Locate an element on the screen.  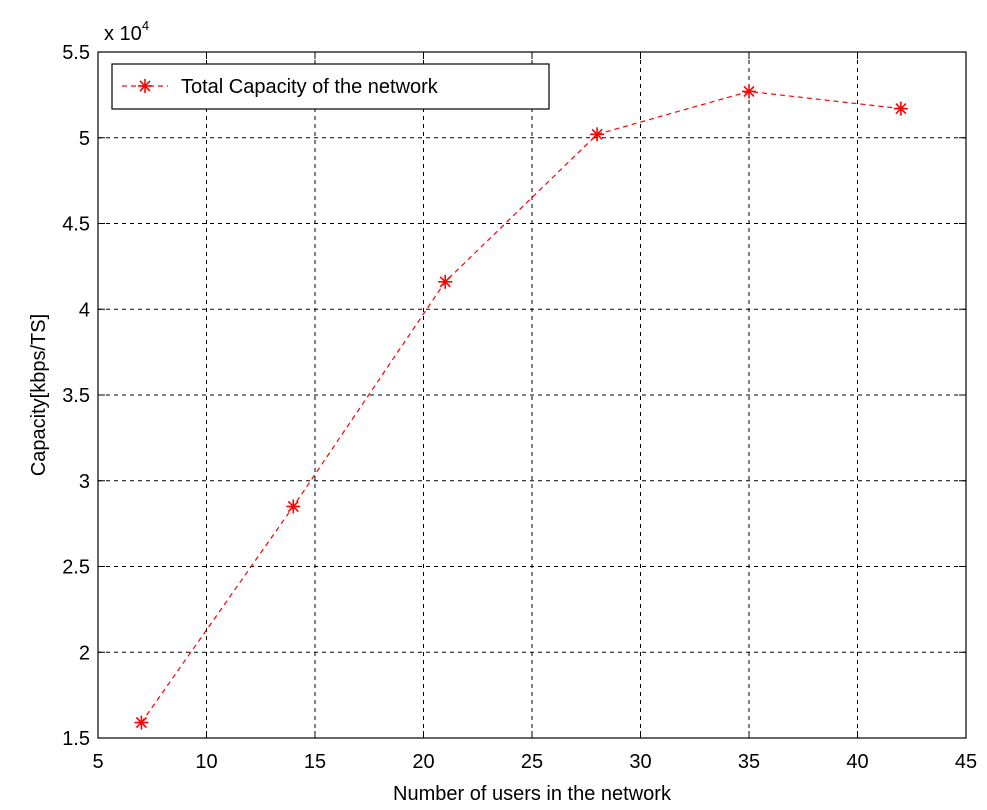
legend-box is located at coordinates (330, 86).